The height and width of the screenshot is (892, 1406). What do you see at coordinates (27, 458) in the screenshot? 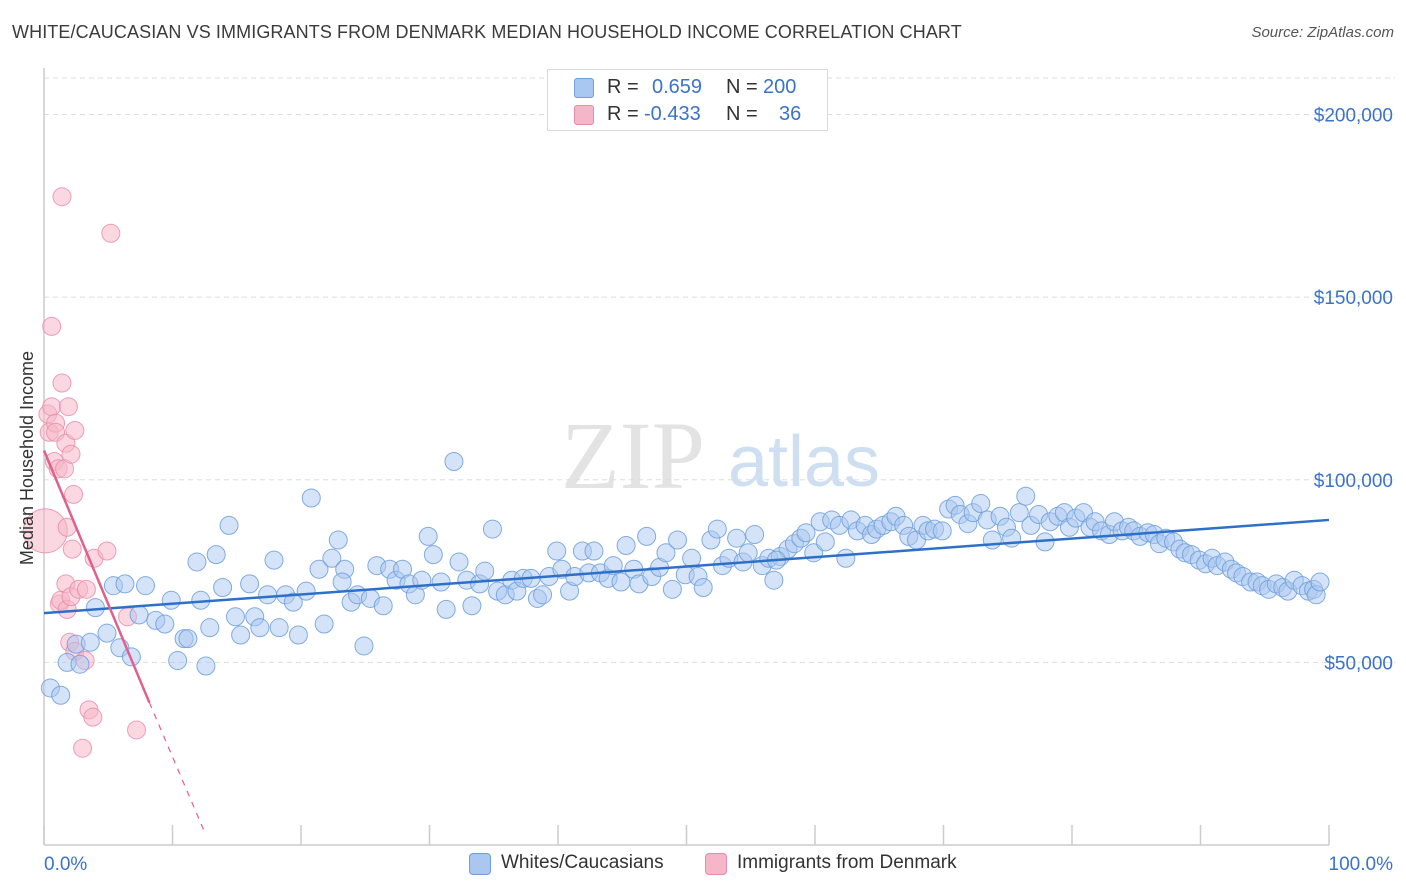
I see `y-axis-label: Median Household Income` at bounding box center [27, 458].